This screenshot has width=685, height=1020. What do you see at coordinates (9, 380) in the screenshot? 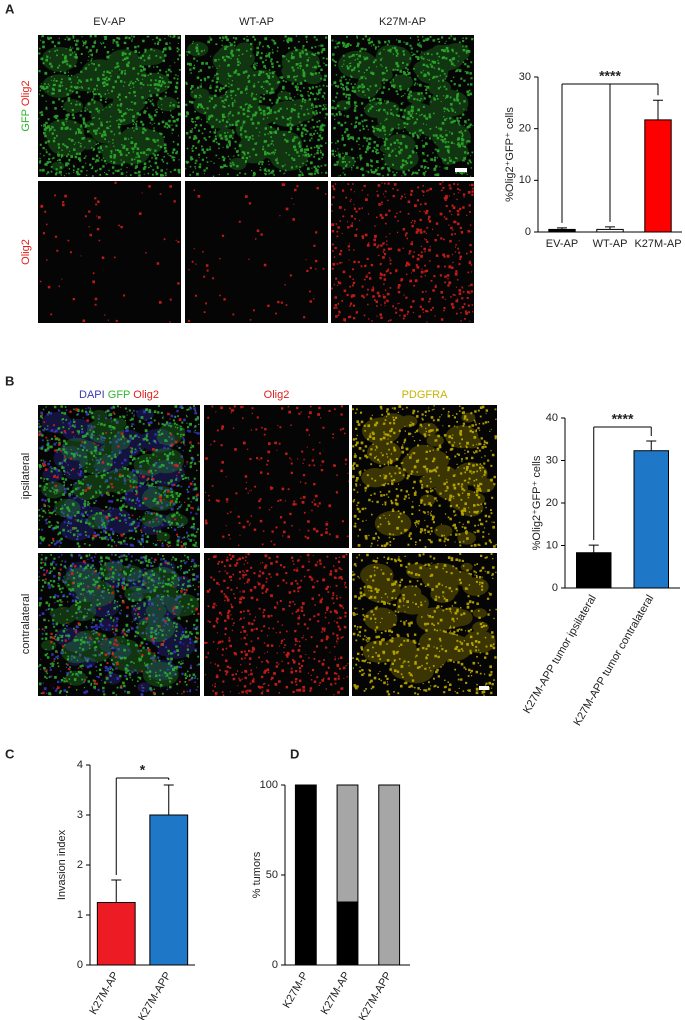
I see `panel-letter: B` at bounding box center [9, 380].